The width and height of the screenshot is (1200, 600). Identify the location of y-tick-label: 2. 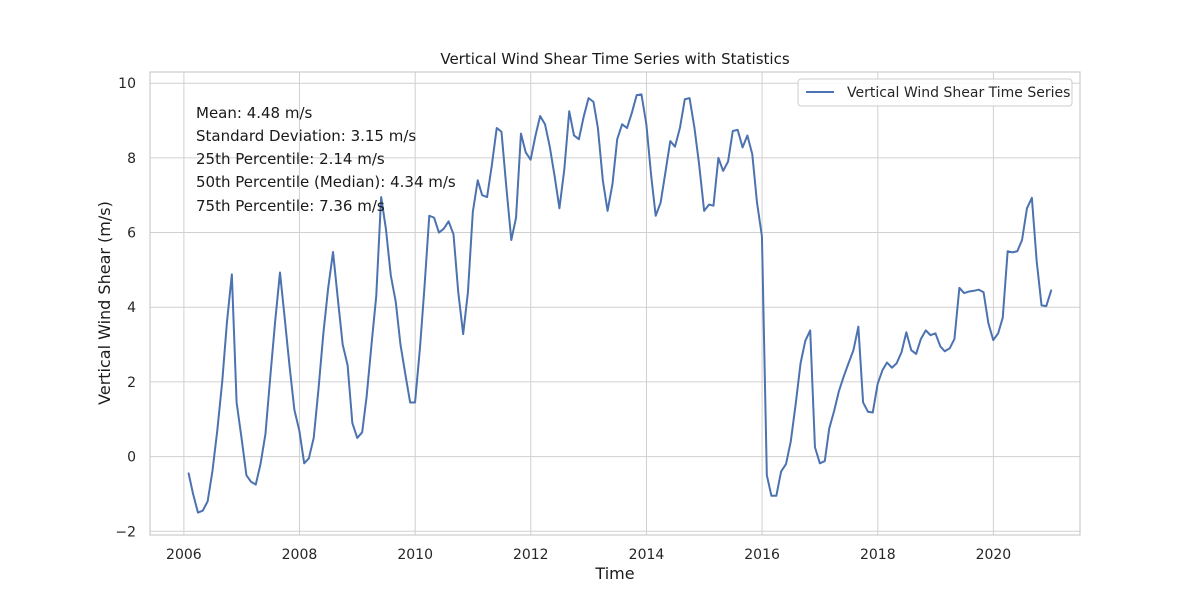
(131, 383).